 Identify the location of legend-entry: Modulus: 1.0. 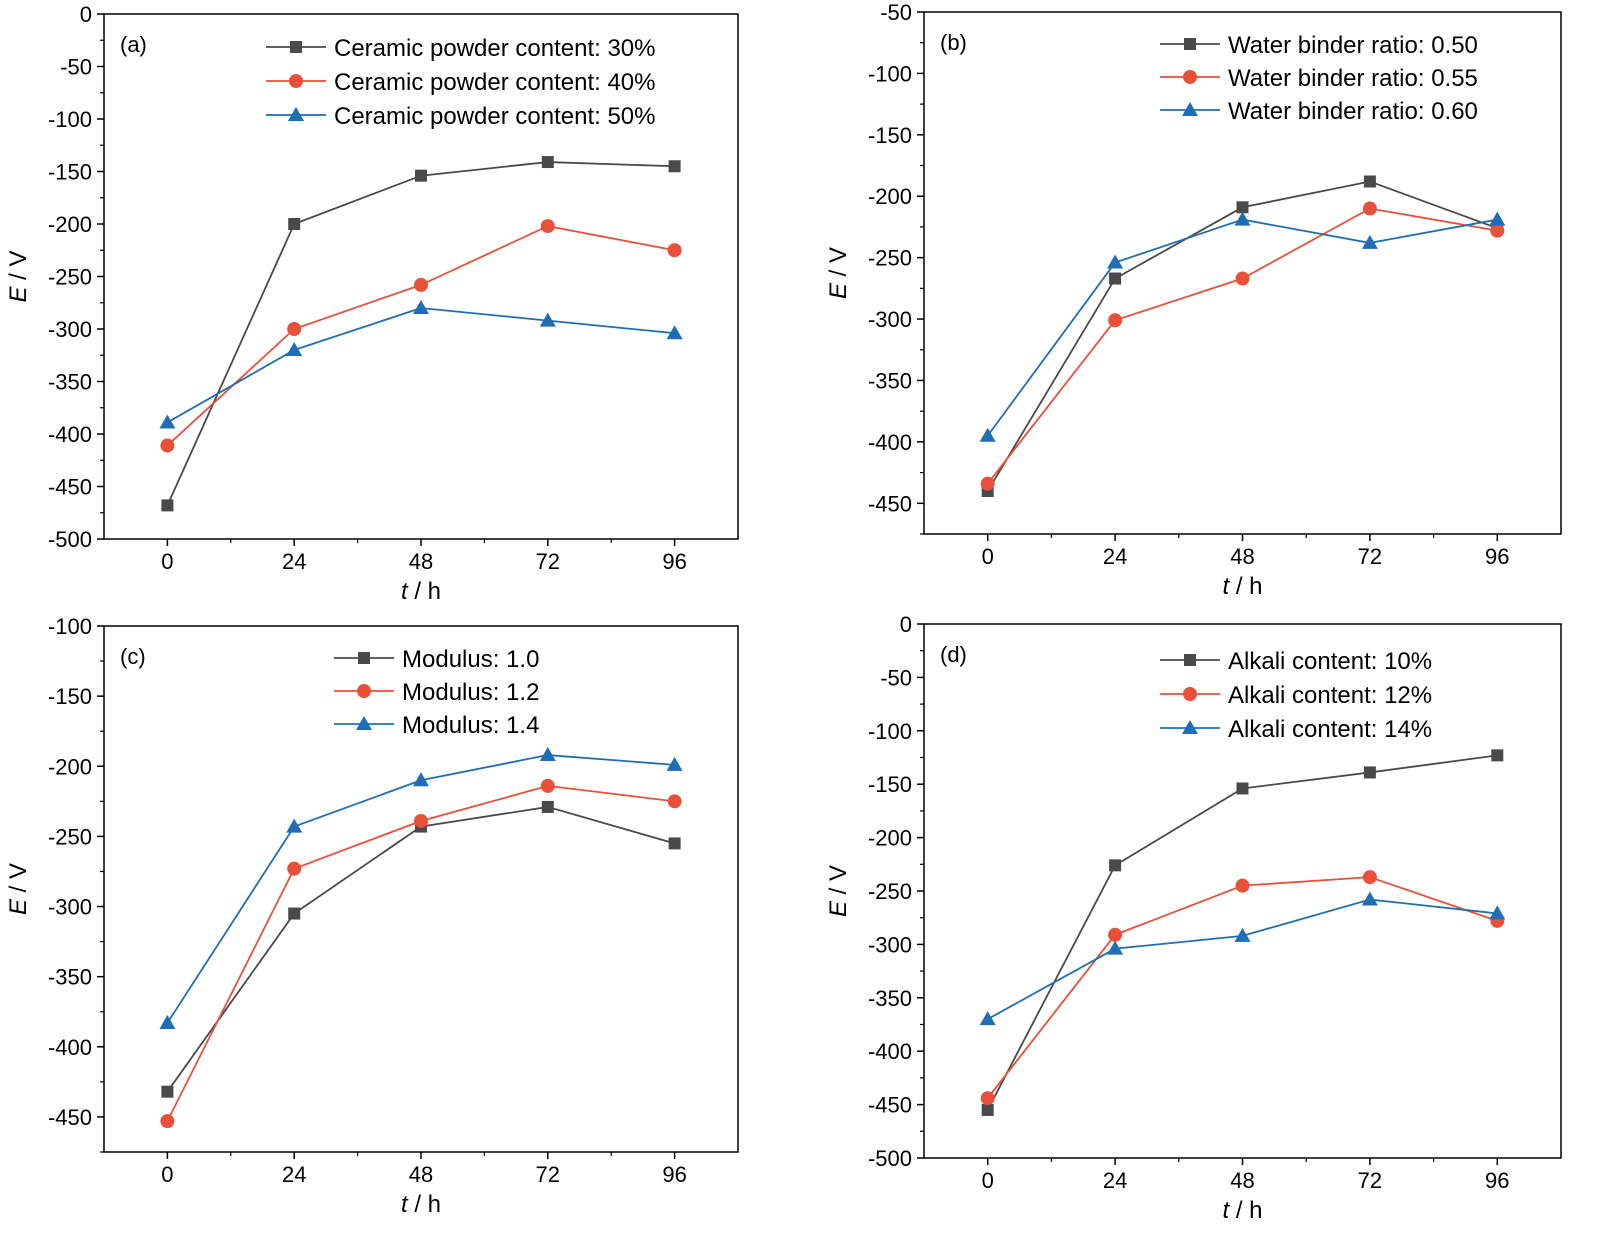
(470, 659).